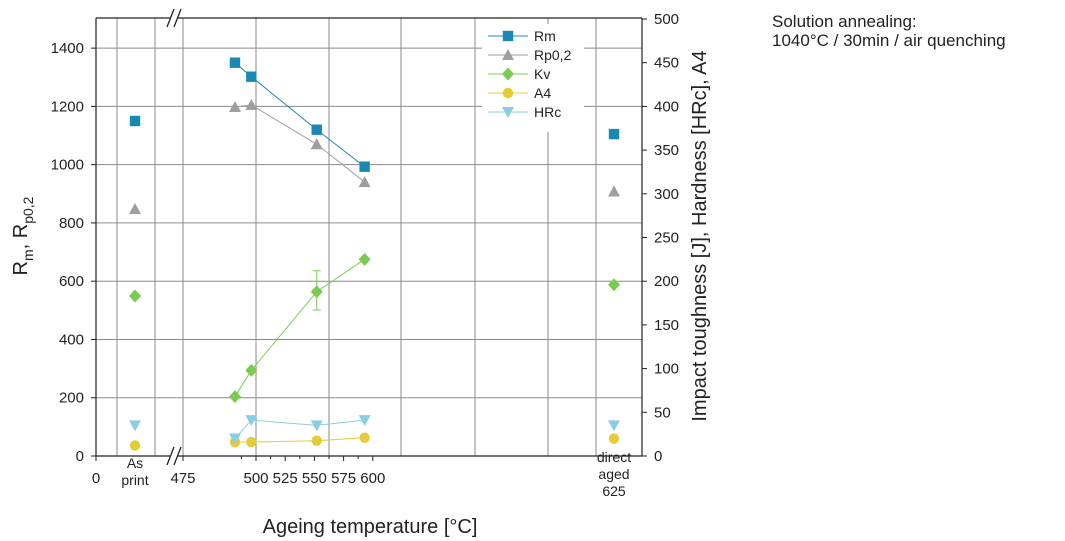  I want to click on series-line-hrc, so click(299, 429).